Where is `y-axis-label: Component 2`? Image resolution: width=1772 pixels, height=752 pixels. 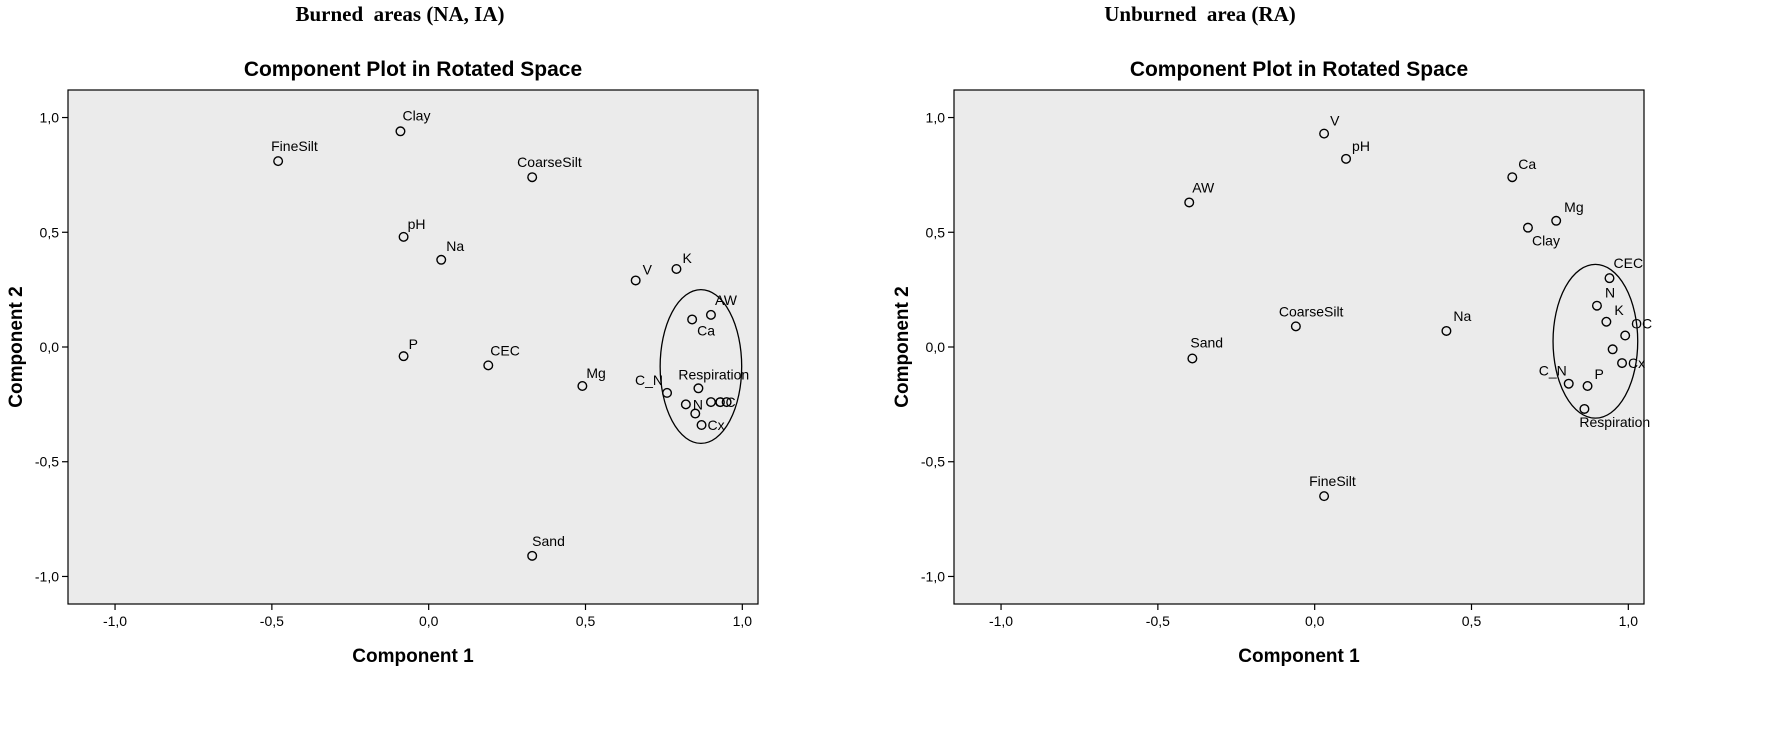
y-axis-label: Component 2 is located at coordinates (16, 346).